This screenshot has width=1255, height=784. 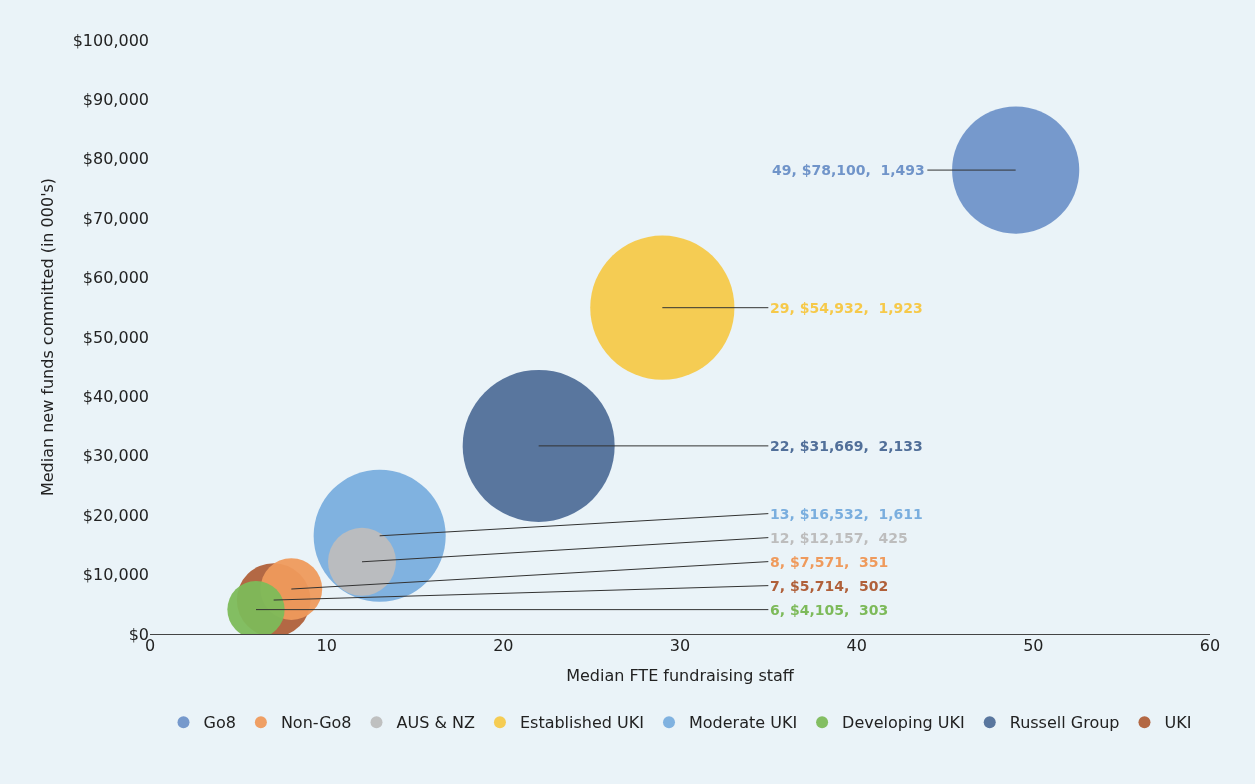 I want to click on legend-label: UKI, so click(x=1178, y=723).